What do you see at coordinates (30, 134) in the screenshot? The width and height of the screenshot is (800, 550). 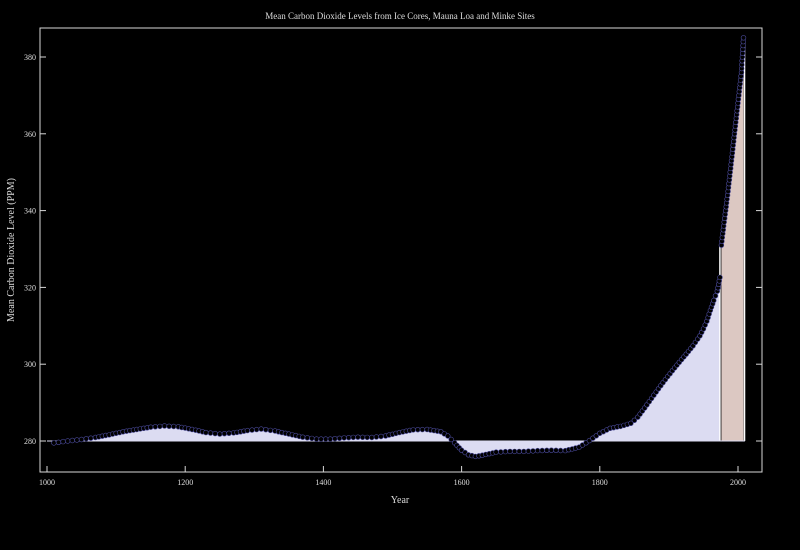 I see `y-tick-label: 360` at bounding box center [30, 134].